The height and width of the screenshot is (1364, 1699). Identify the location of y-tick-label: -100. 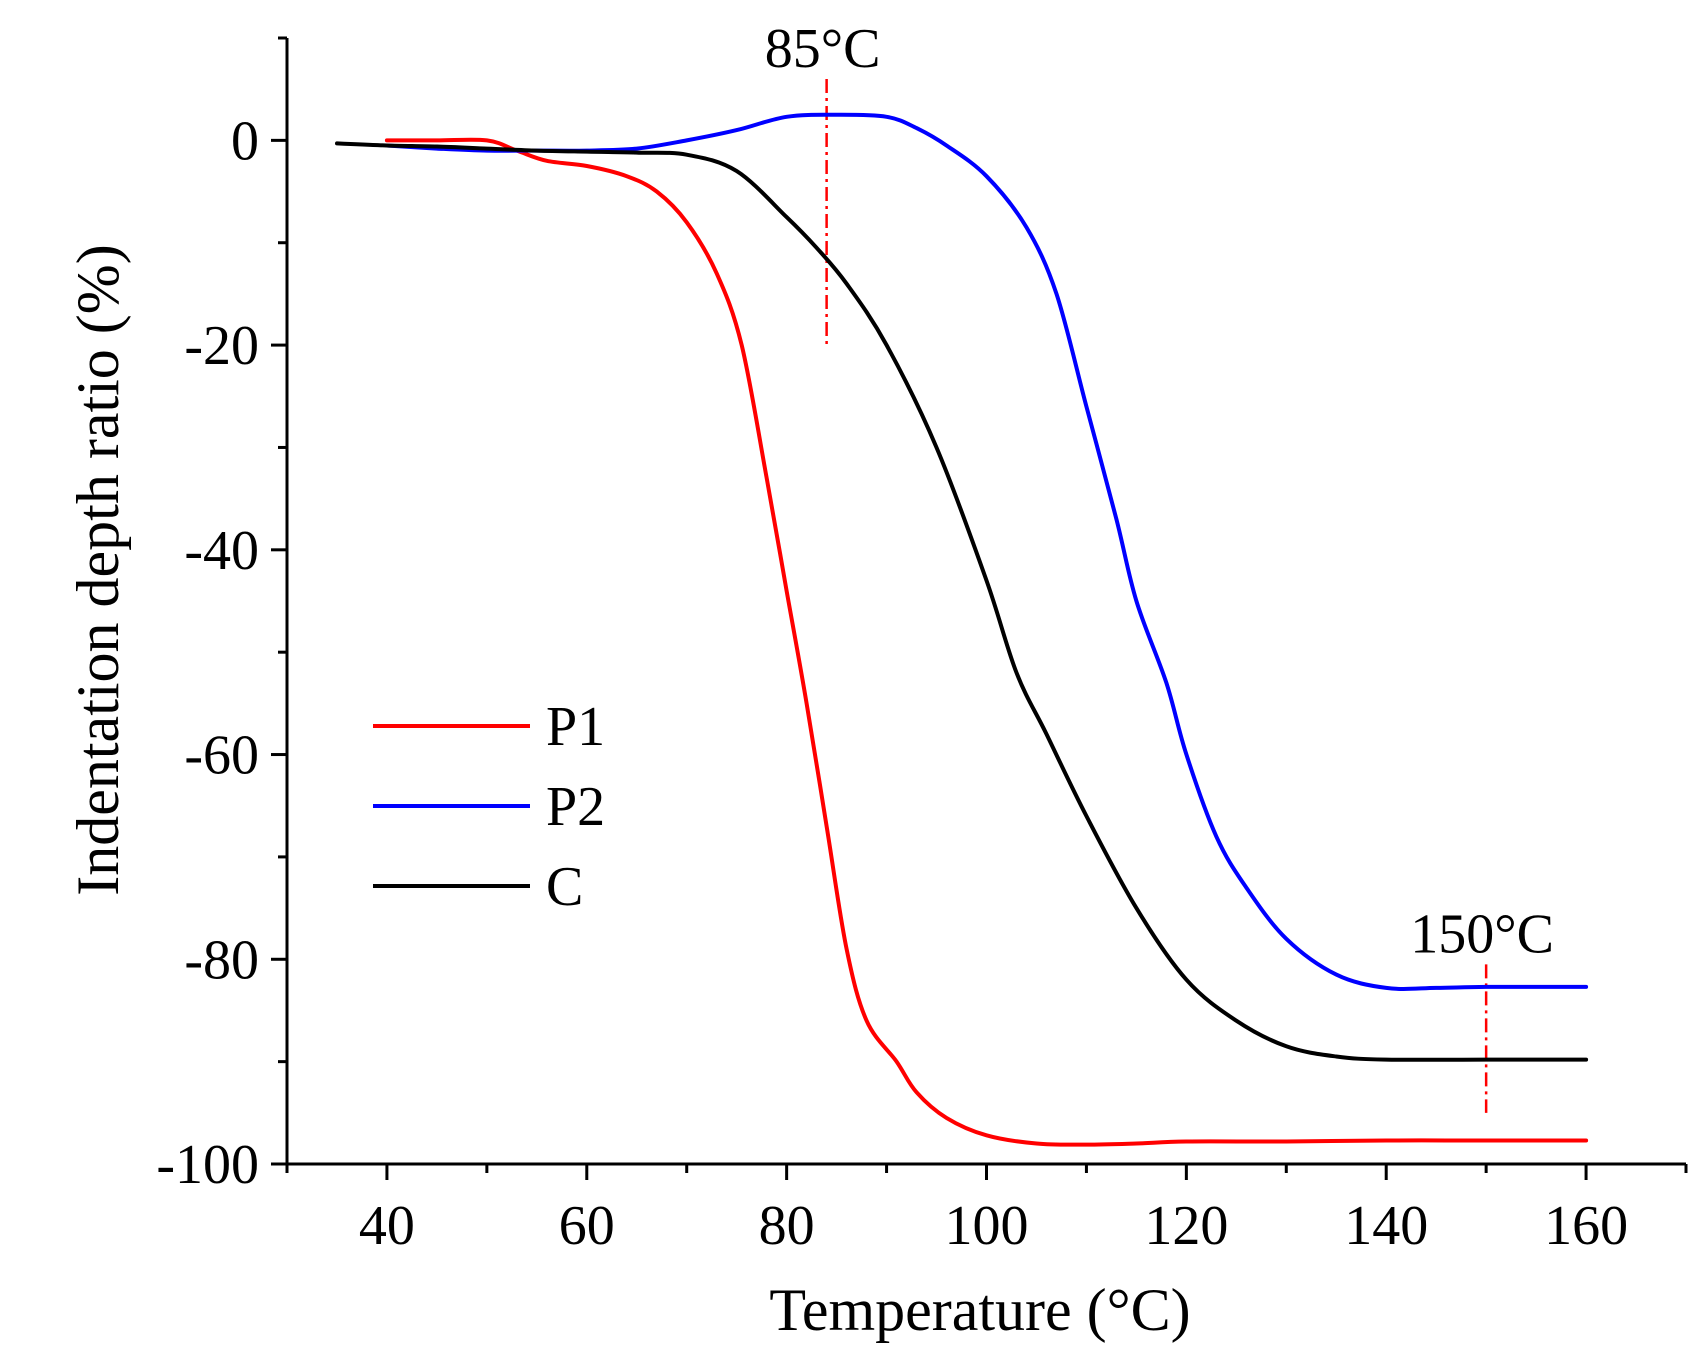
(207, 1165).